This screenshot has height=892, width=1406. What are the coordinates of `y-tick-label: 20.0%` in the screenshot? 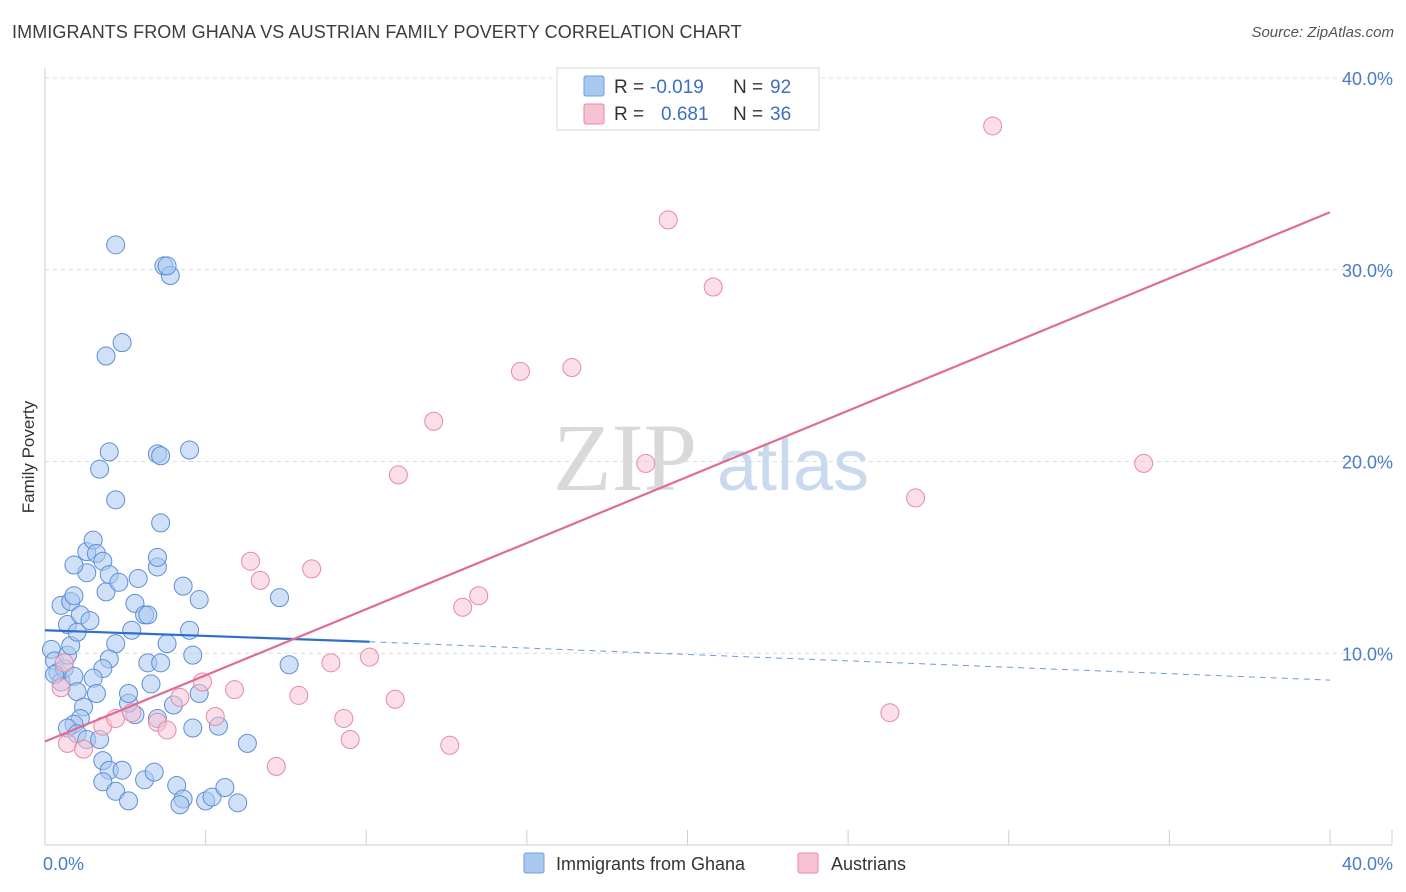 It's located at (1367, 463).